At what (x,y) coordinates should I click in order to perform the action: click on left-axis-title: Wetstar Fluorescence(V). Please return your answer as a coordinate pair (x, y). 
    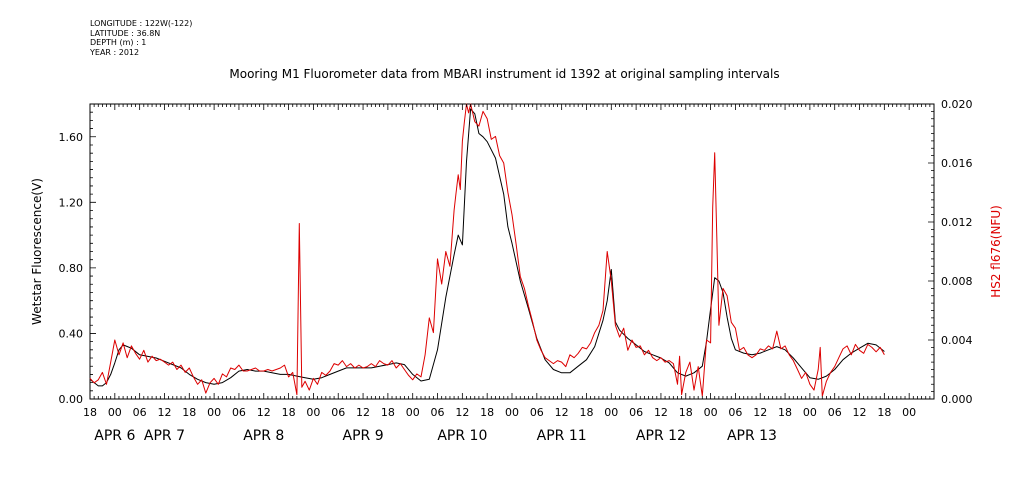
    Looking at the image, I should click on (37, 251).